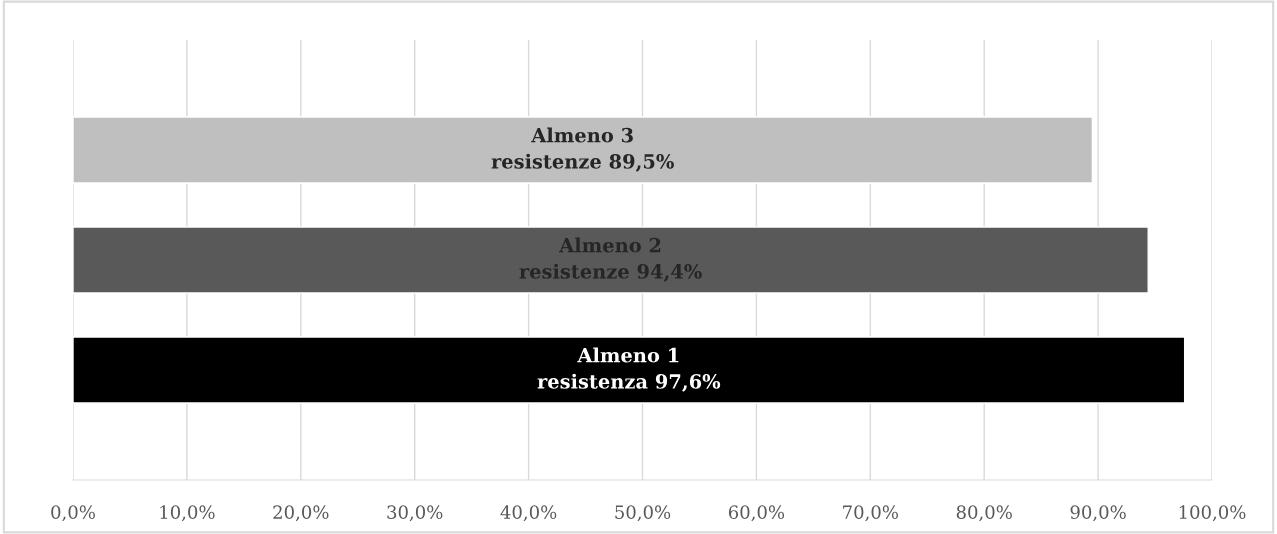 This screenshot has height=534, width=1277. Describe the element at coordinates (984, 513) in the screenshot. I see `x-tick-label: 80,0%` at that location.